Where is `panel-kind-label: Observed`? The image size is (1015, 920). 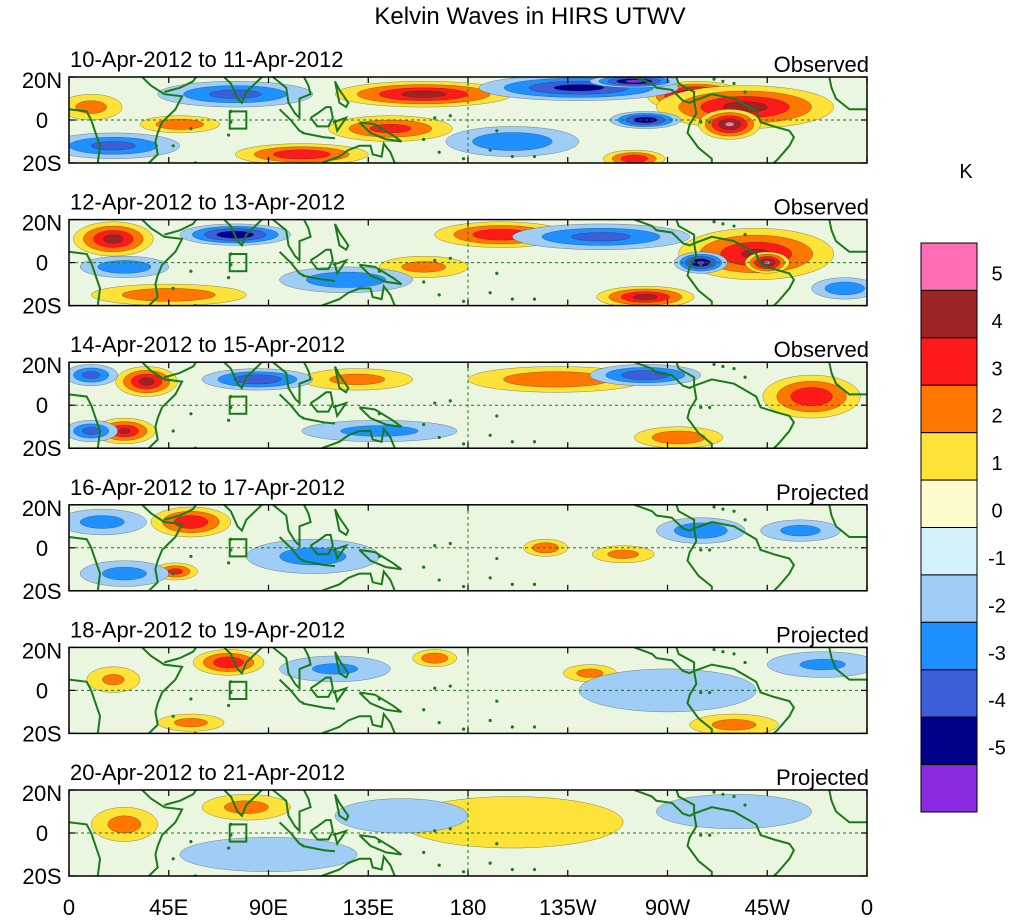 panel-kind-label: Observed is located at coordinates (821, 207).